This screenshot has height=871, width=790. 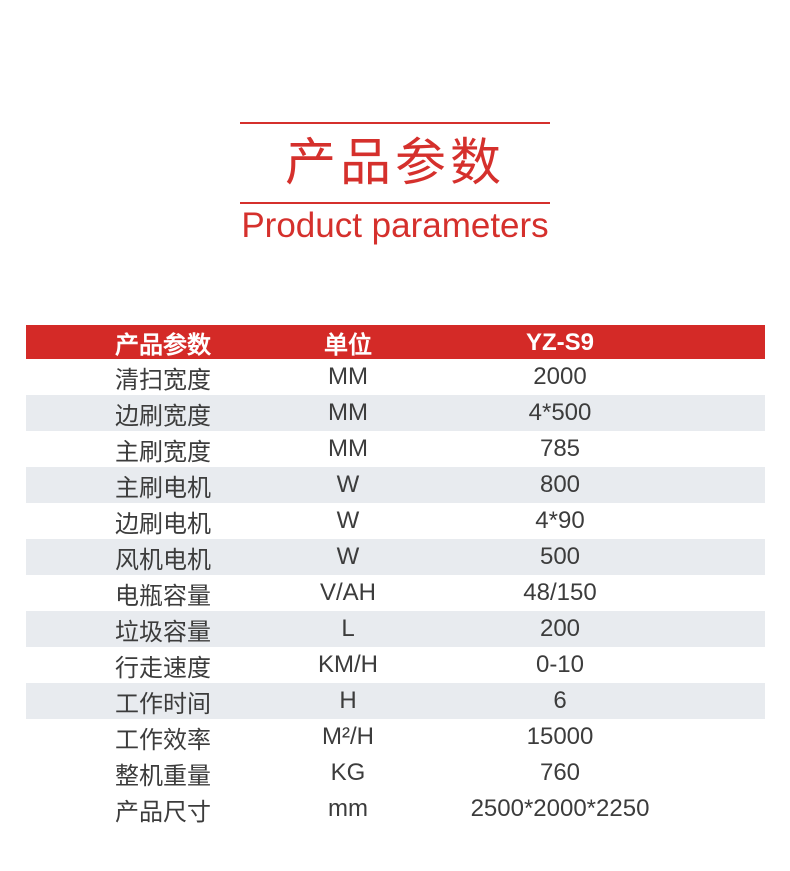 I want to click on table-row: 整机重量 KG 760, so click(x=395, y=773).